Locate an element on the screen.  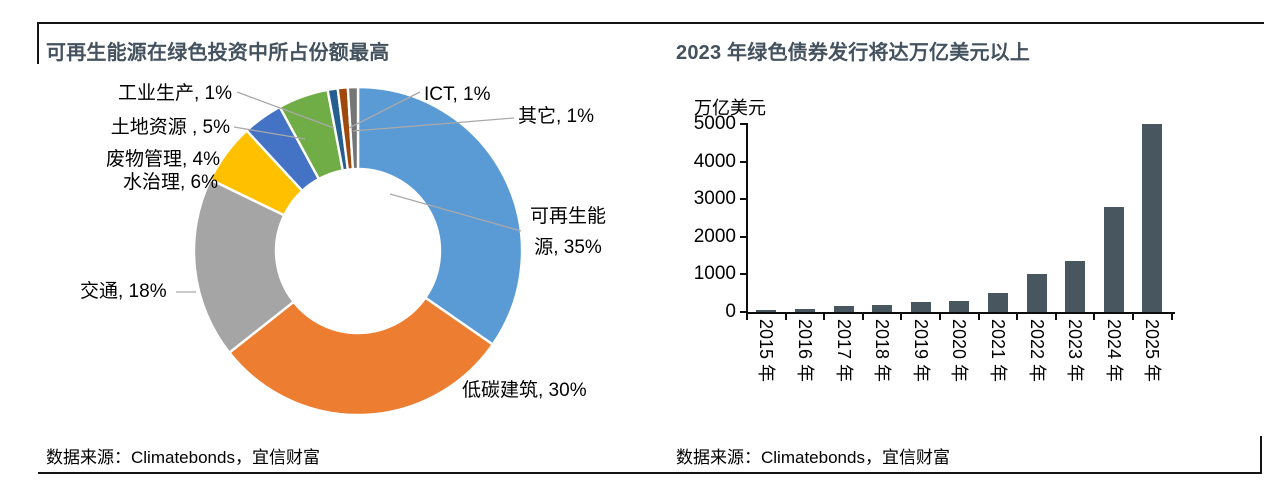
x-tick-label: 2022 年 is located at coordinates (1036, 351).